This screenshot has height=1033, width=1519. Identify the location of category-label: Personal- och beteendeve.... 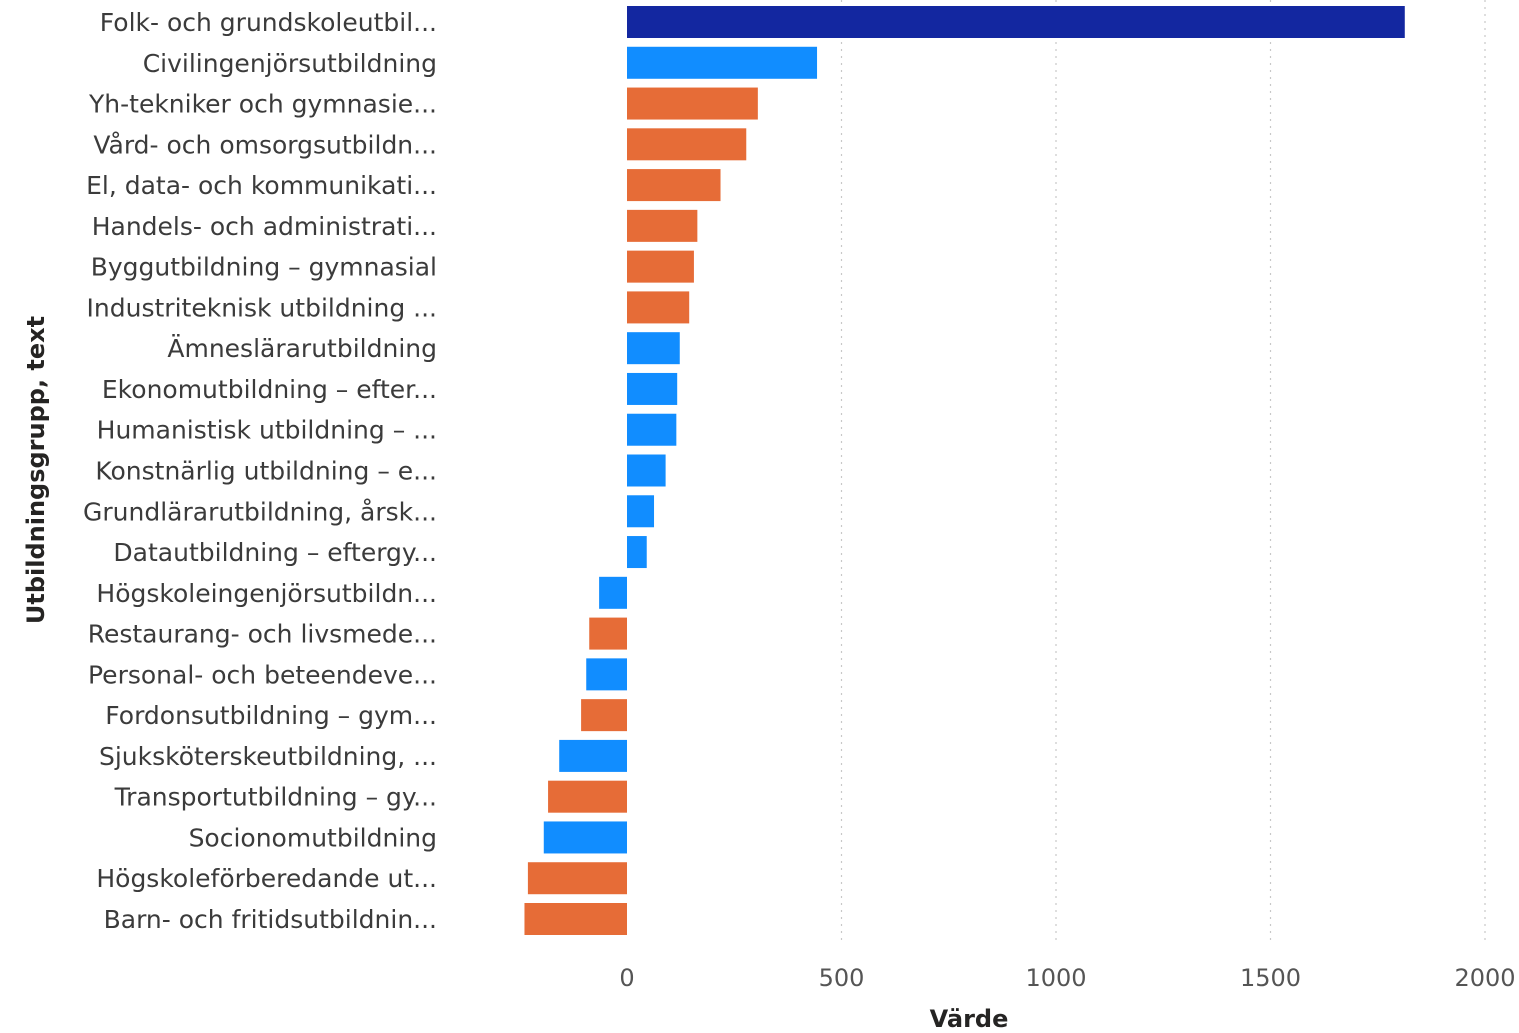
(262, 674).